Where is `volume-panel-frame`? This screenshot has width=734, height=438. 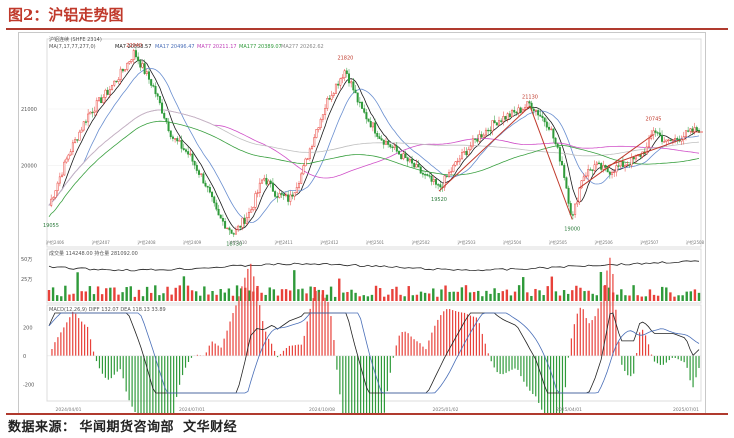
volume-panel-frame is located at coordinates (374, 276).